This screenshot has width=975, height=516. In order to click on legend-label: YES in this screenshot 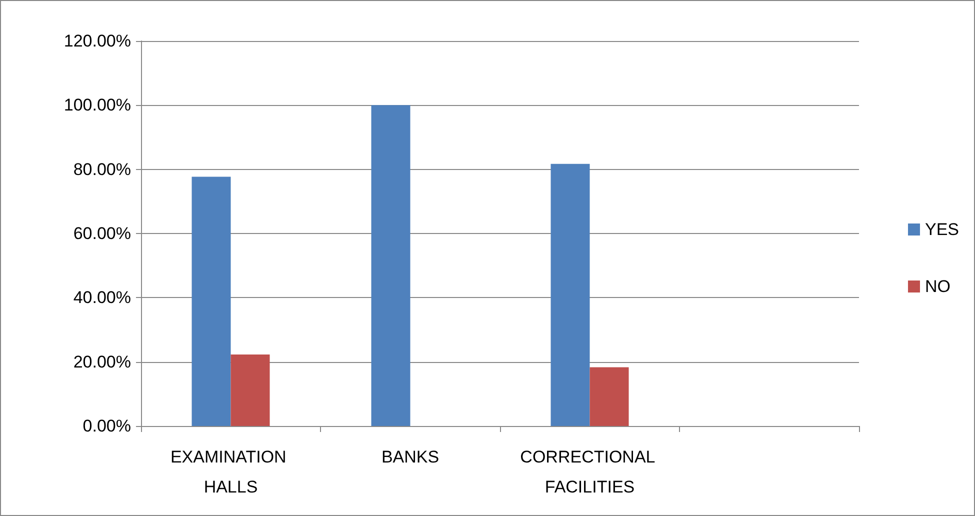, I will do `click(942, 229)`.